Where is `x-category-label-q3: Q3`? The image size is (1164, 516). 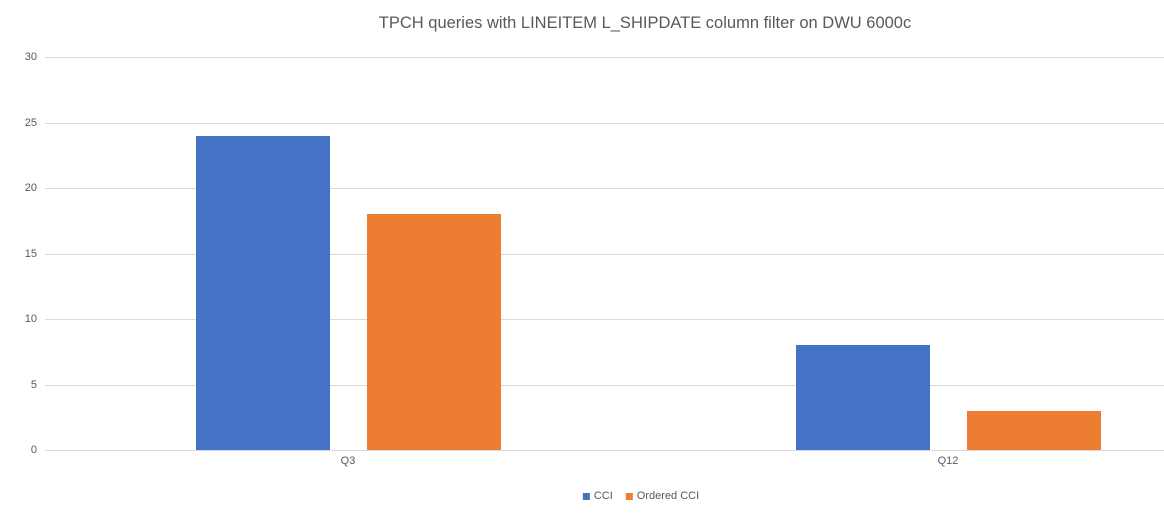
x-category-label-q3: Q3 is located at coordinates (348, 461).